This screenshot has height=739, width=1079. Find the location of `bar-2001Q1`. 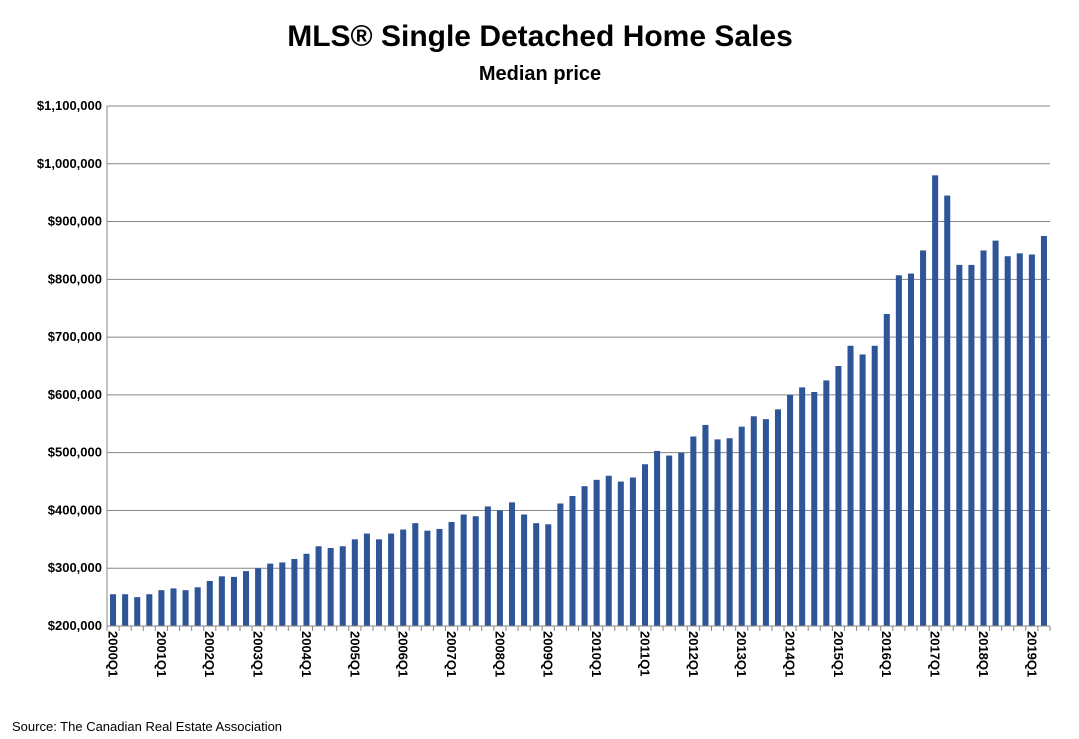

bar-2001Q1 is located at coordinates (161, 608).